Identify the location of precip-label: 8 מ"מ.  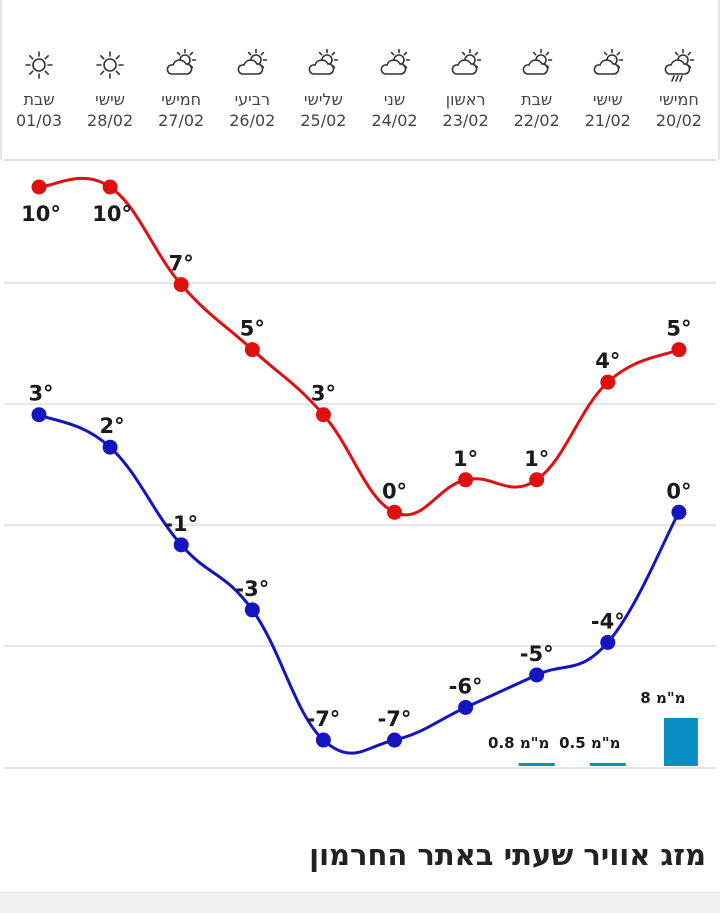
(662, 698).